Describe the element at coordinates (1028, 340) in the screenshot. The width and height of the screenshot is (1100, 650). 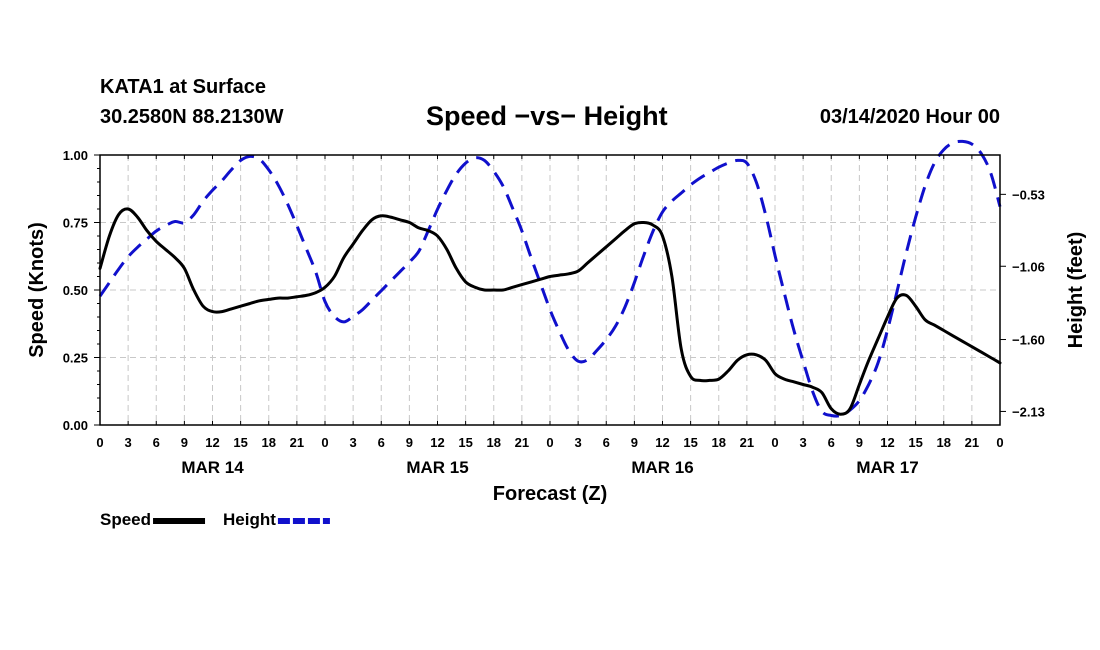
I see `y-right-tick-label: −1.60` at that location.